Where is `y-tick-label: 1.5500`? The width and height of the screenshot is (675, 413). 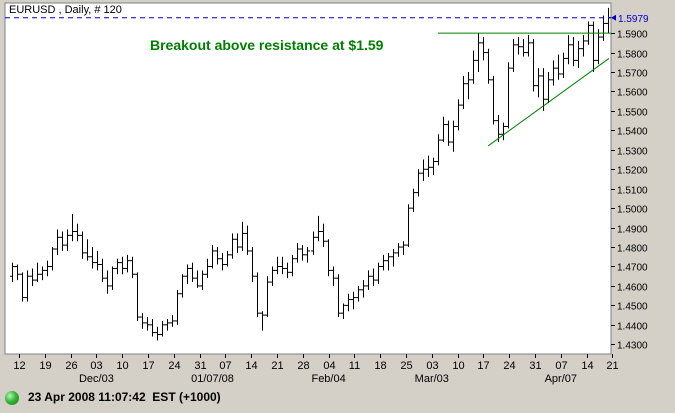
y-tick-label: 1.5500 is located at coordinates (632, 113).